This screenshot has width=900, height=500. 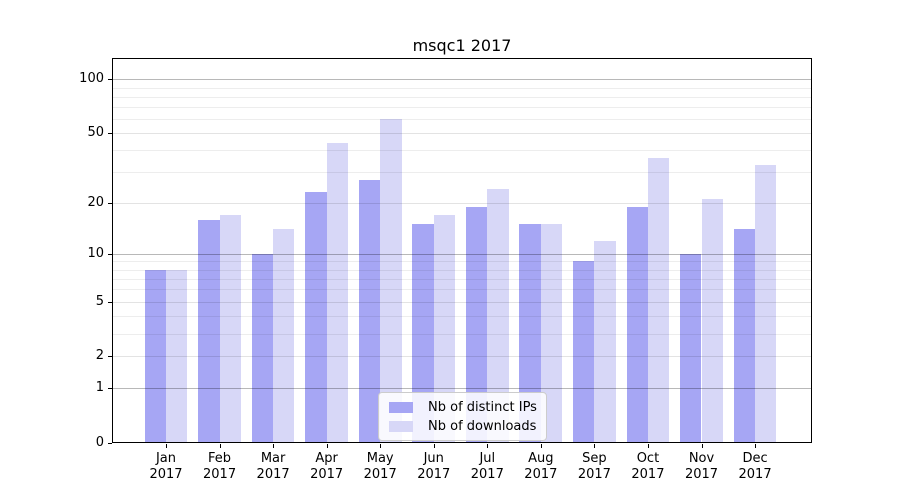 I want to click on x-tick-label: Nov 2017, so click(x=702, y=467).